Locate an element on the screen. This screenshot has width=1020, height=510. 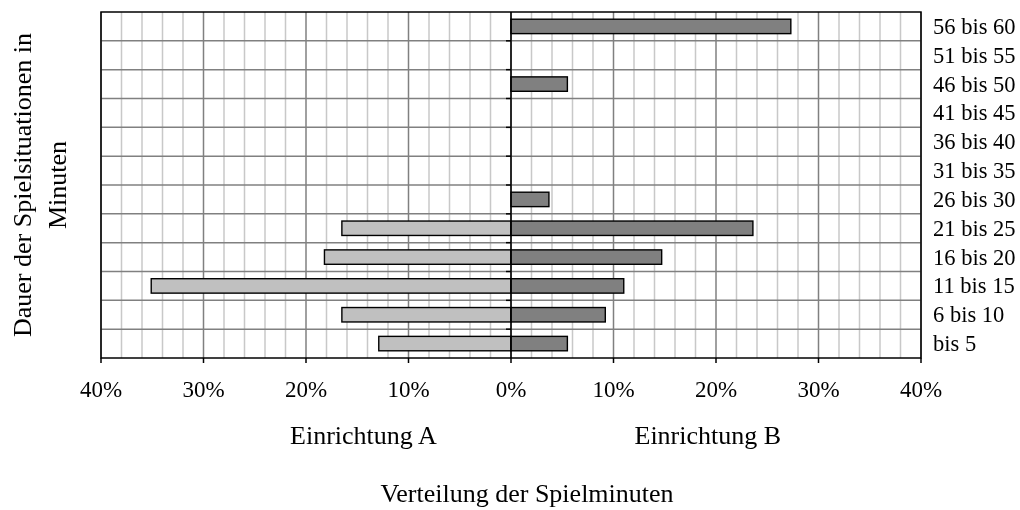
y-tick-label: 31 bis 35 is located at coordinates (974, 171).